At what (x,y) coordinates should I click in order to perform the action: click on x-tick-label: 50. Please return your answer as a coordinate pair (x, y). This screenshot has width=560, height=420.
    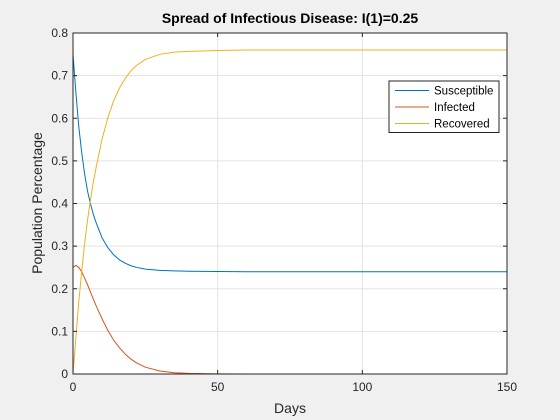
    Looking at the image, I should click on (218, 387).